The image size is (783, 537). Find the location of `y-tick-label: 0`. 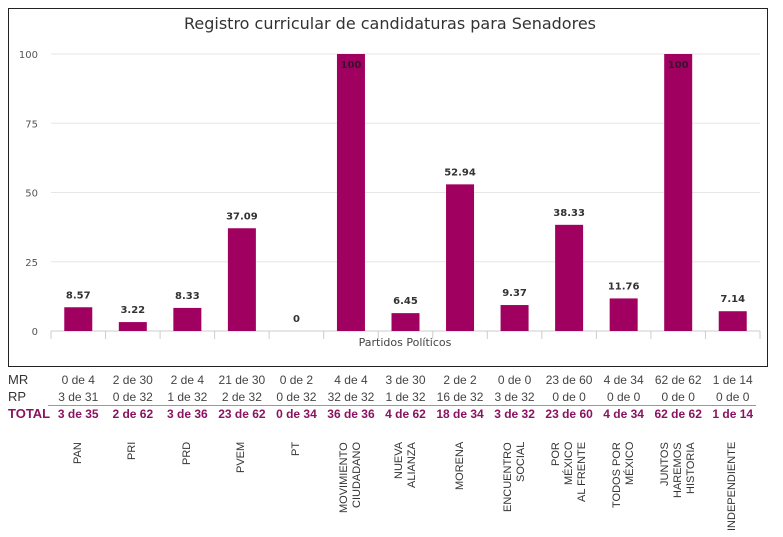

y-tick-label: 0 is located at coordinates (35, 332).